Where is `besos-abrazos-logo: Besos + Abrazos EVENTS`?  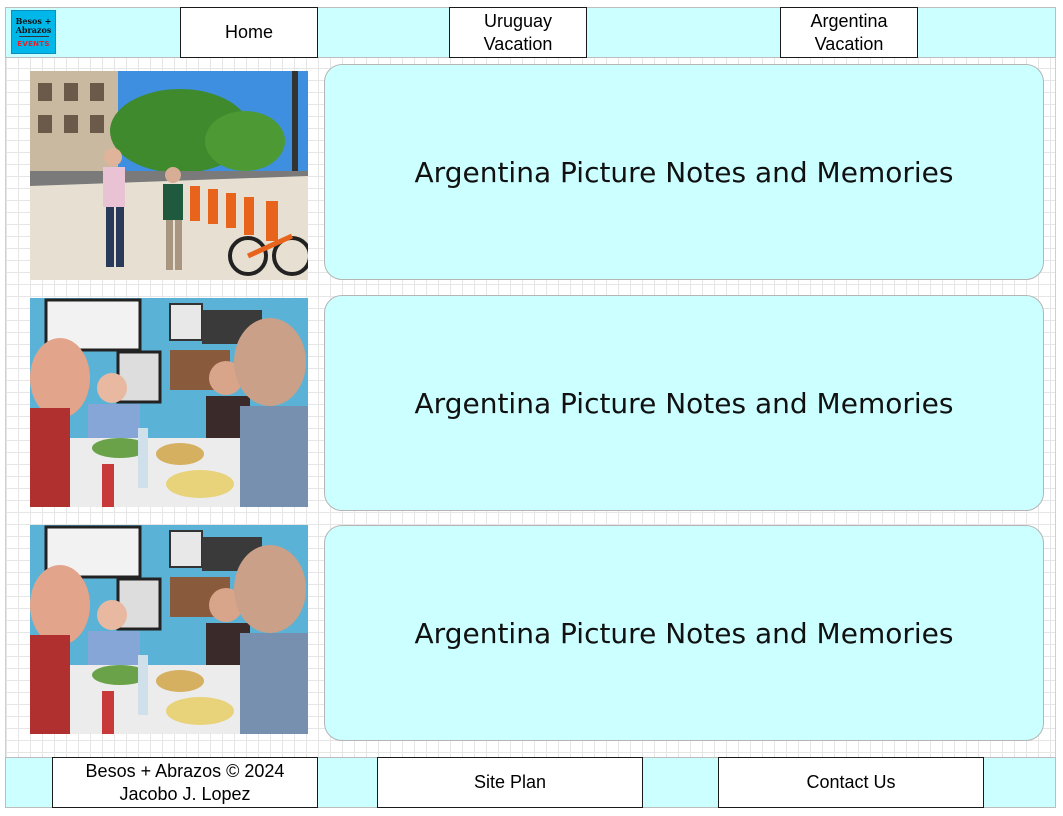
besos-abrazos-logo: Besos + Abrazos EVENTS is located at coordinates (33, 32).